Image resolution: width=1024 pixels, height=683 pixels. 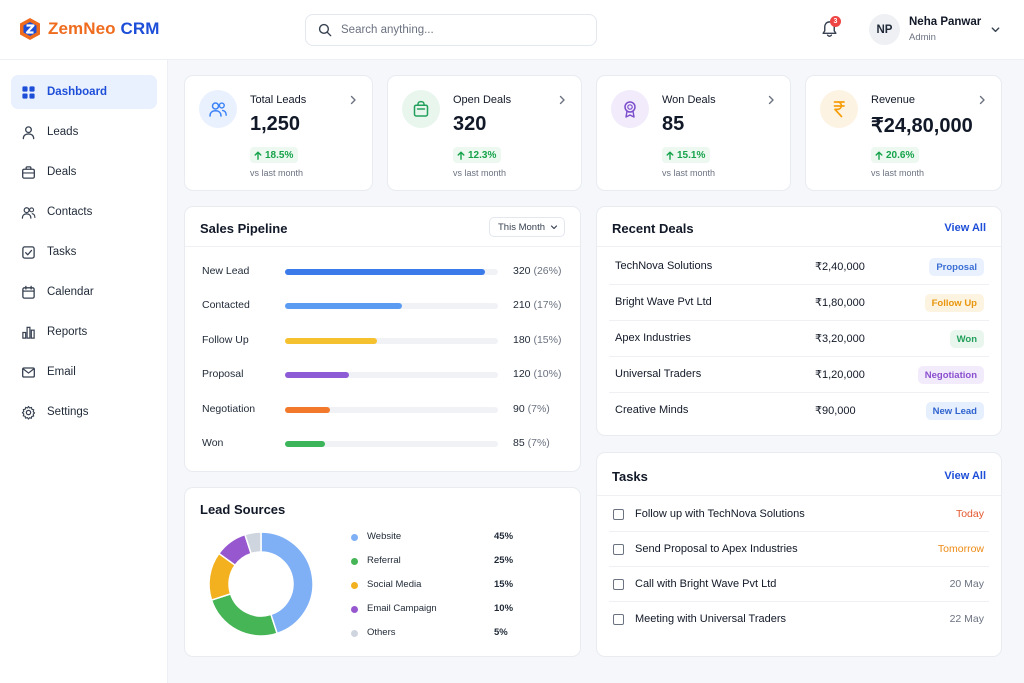 What do you see at coordinates (382, 246) in the screenshot?
I see `card-divider` at bounding box center [382, 246].